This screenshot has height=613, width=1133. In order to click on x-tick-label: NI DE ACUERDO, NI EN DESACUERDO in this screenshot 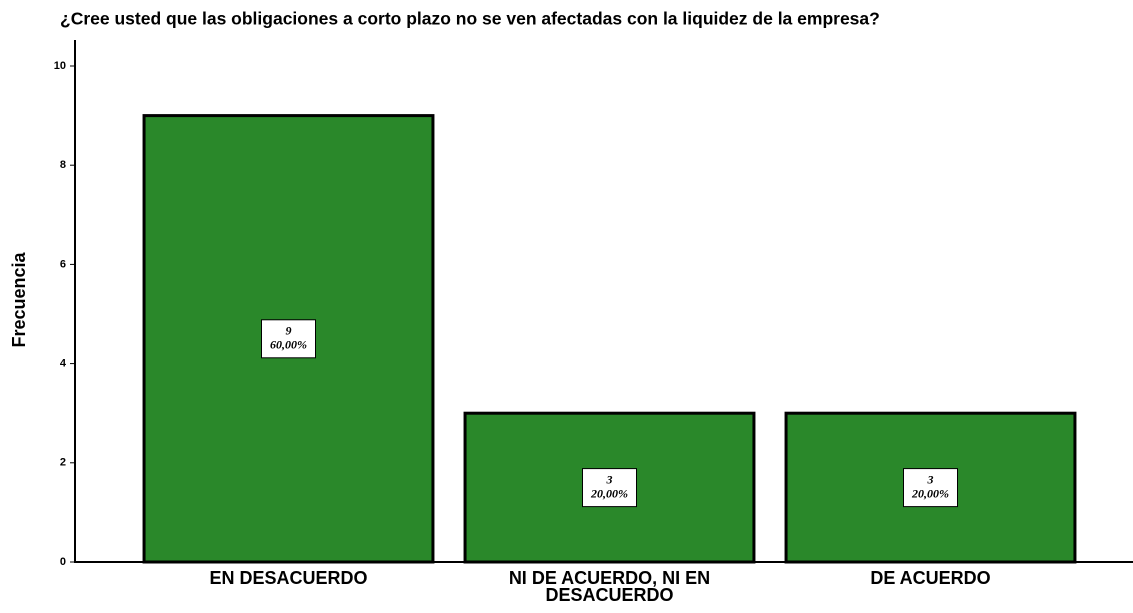, I will do `click(609, 586)`.